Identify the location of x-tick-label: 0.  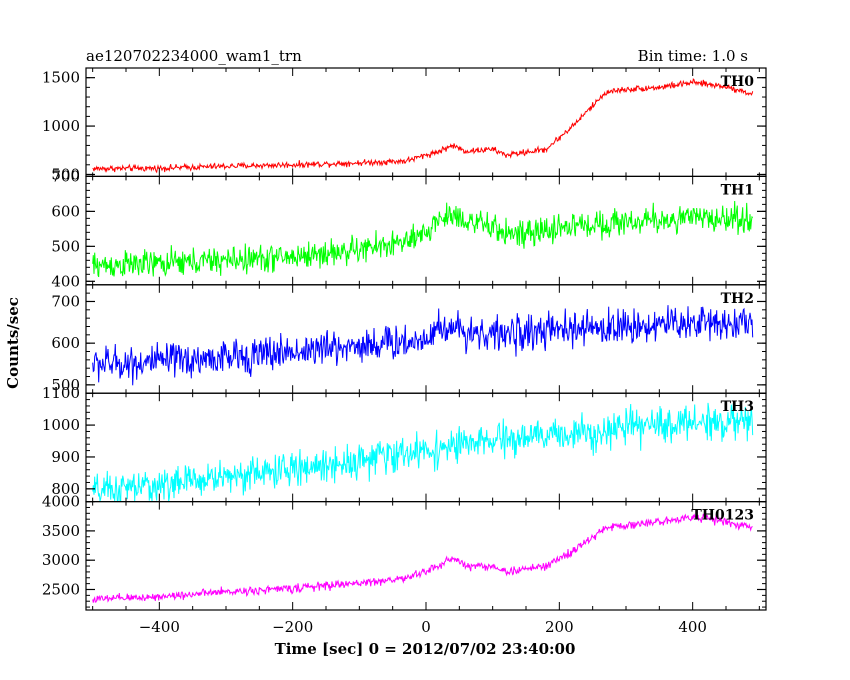
(426, 627).